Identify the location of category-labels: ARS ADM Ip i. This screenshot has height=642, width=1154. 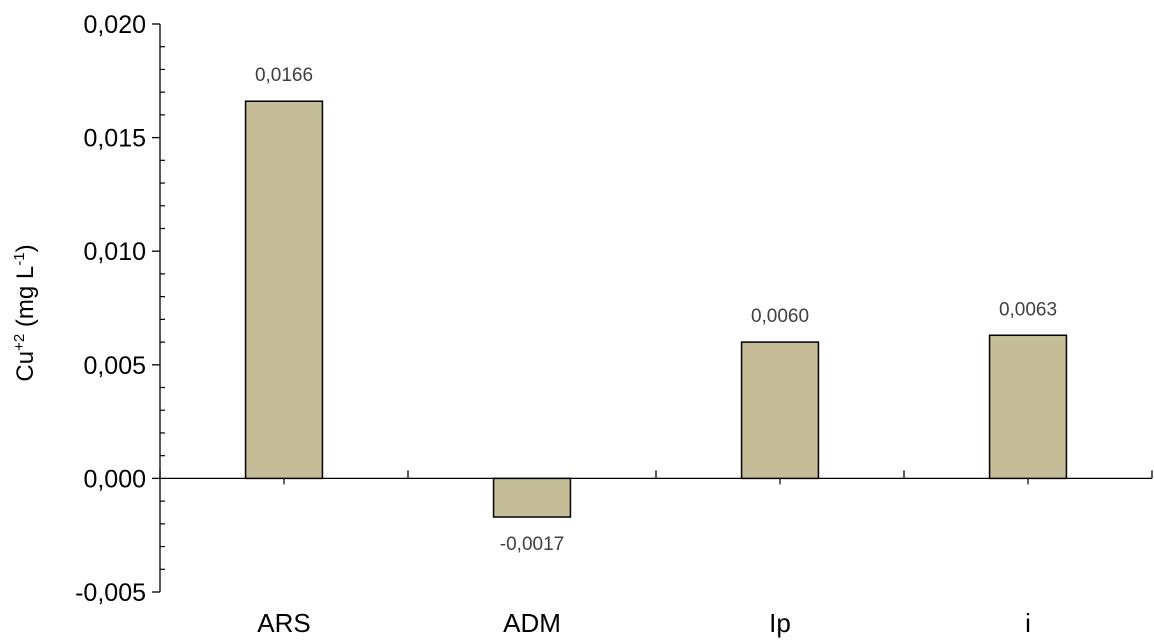
(644, 623).